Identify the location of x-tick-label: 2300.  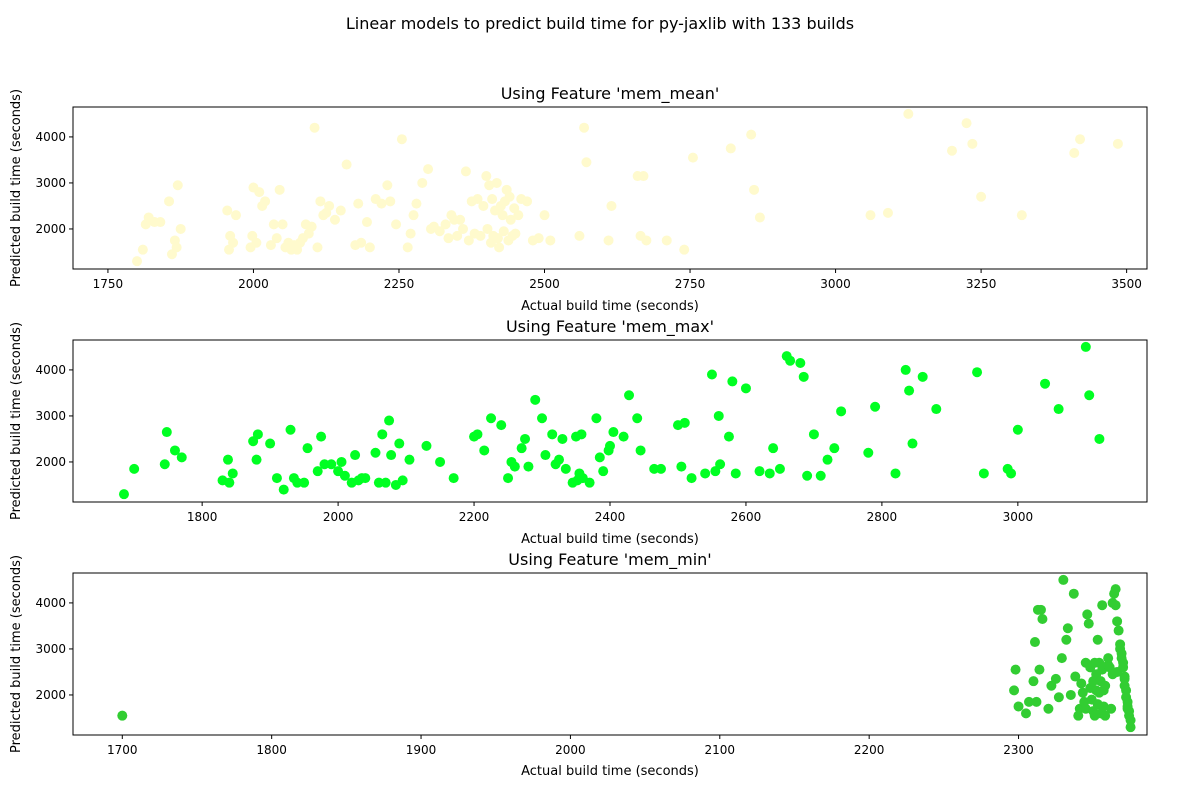
(1018, 750).